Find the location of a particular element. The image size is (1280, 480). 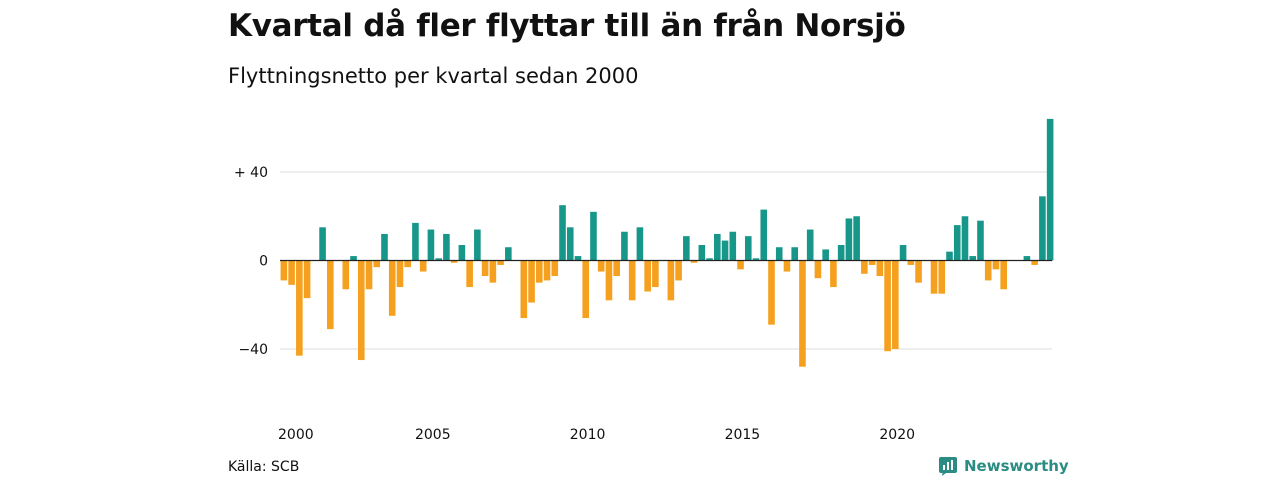

x-tick-label: 2020 is located at coordinates (897, 435).